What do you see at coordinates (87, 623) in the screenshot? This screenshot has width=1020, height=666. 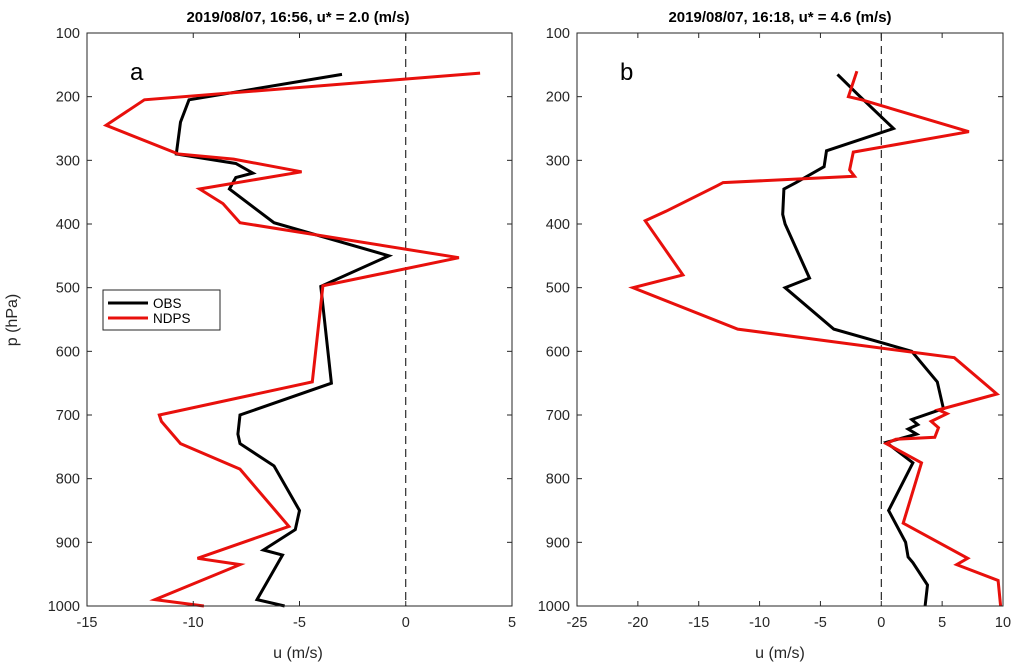 I see `panel-a-xtick-label: -15` at bounding box center [87, 623].